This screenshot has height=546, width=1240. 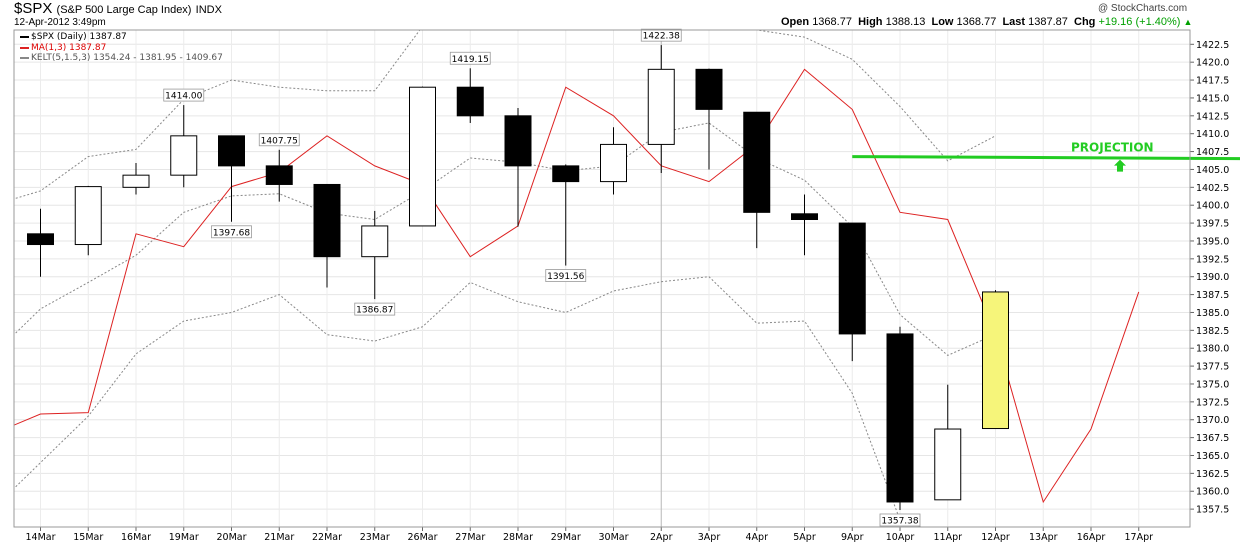 What do you see at coordinates (375, 537) in the screenshot?
I see `x-tick-label: 23Mar` at bounding box center [375, 537].